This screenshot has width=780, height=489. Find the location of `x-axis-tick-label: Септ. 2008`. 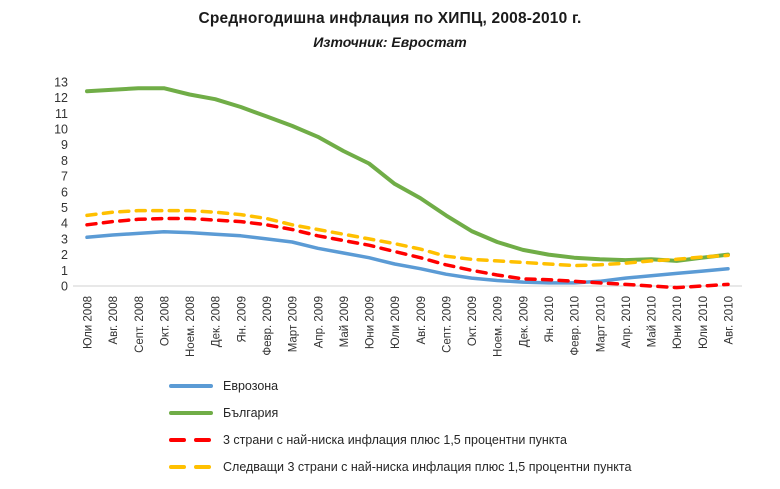

x-axis-tick-label: Септ. 2008 is located at coordinates (140, 324).